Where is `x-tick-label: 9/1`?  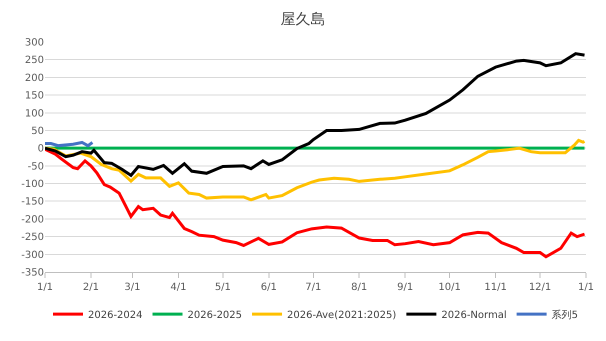
x-tick-label: 9/1 is located at coordinates (405, 287).